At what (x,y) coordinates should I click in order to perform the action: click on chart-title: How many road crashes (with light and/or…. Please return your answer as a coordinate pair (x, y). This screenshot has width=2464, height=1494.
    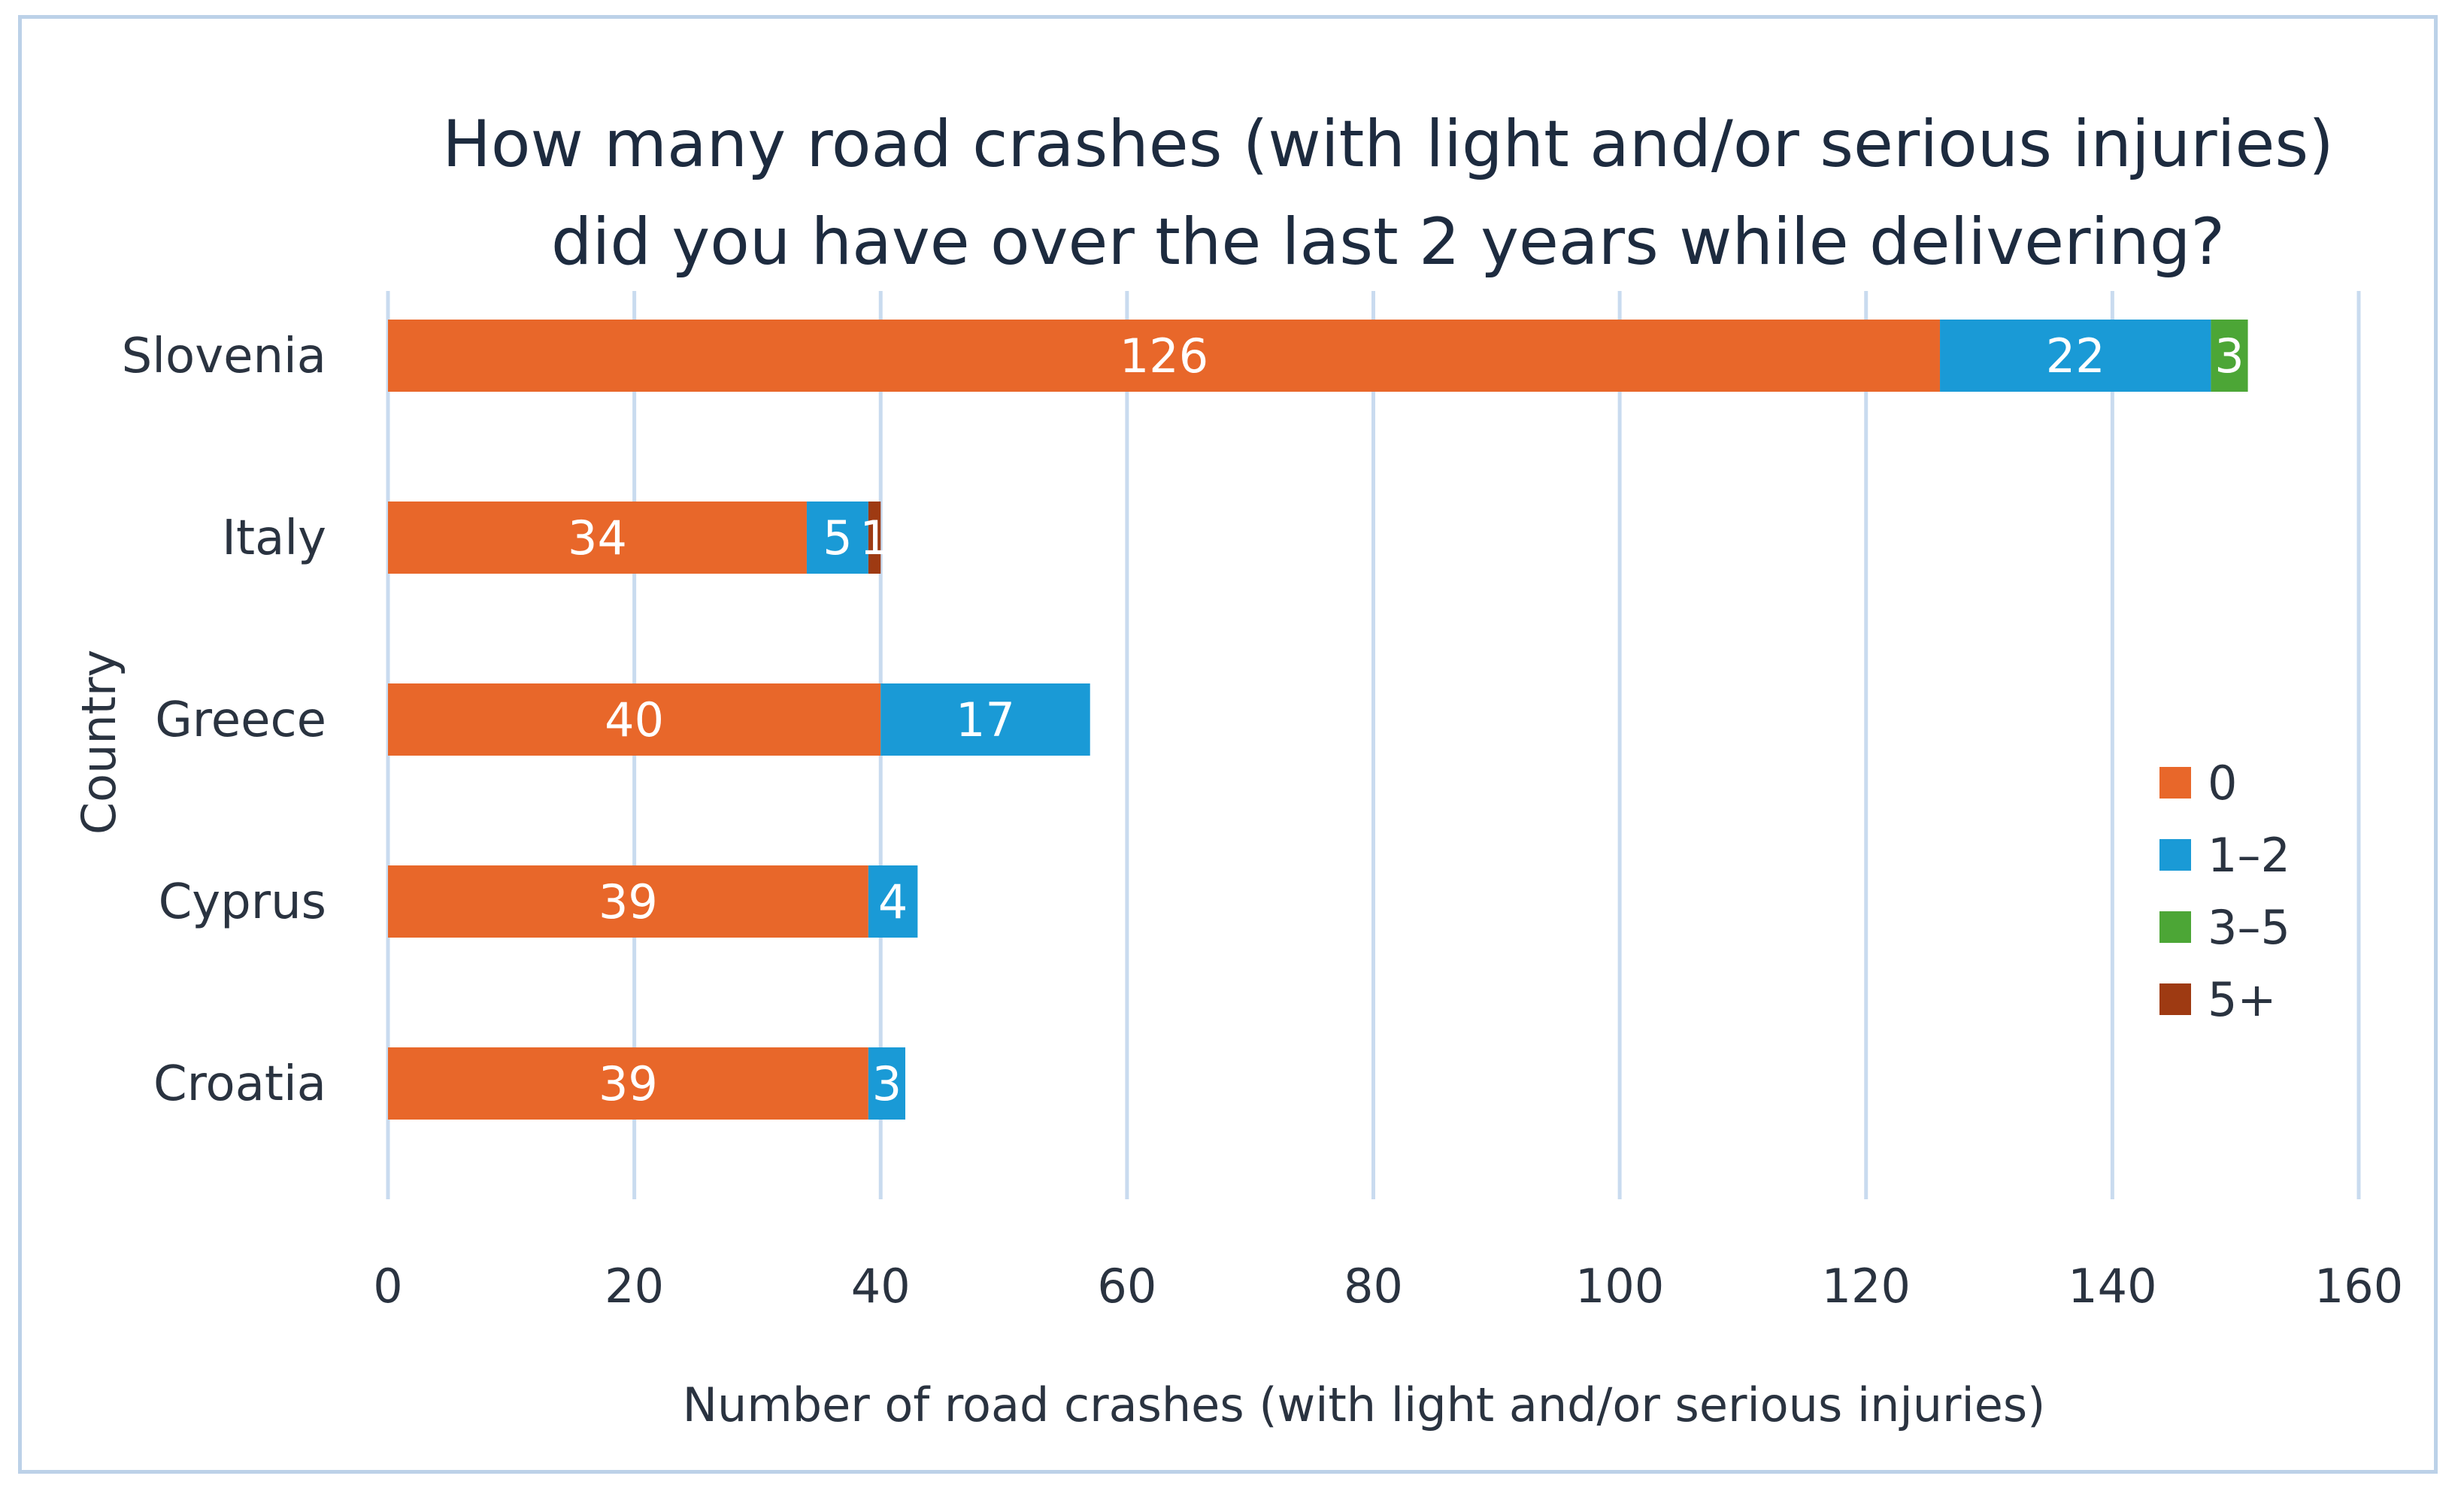
    Looking at the image, I should click on (1388, 194).